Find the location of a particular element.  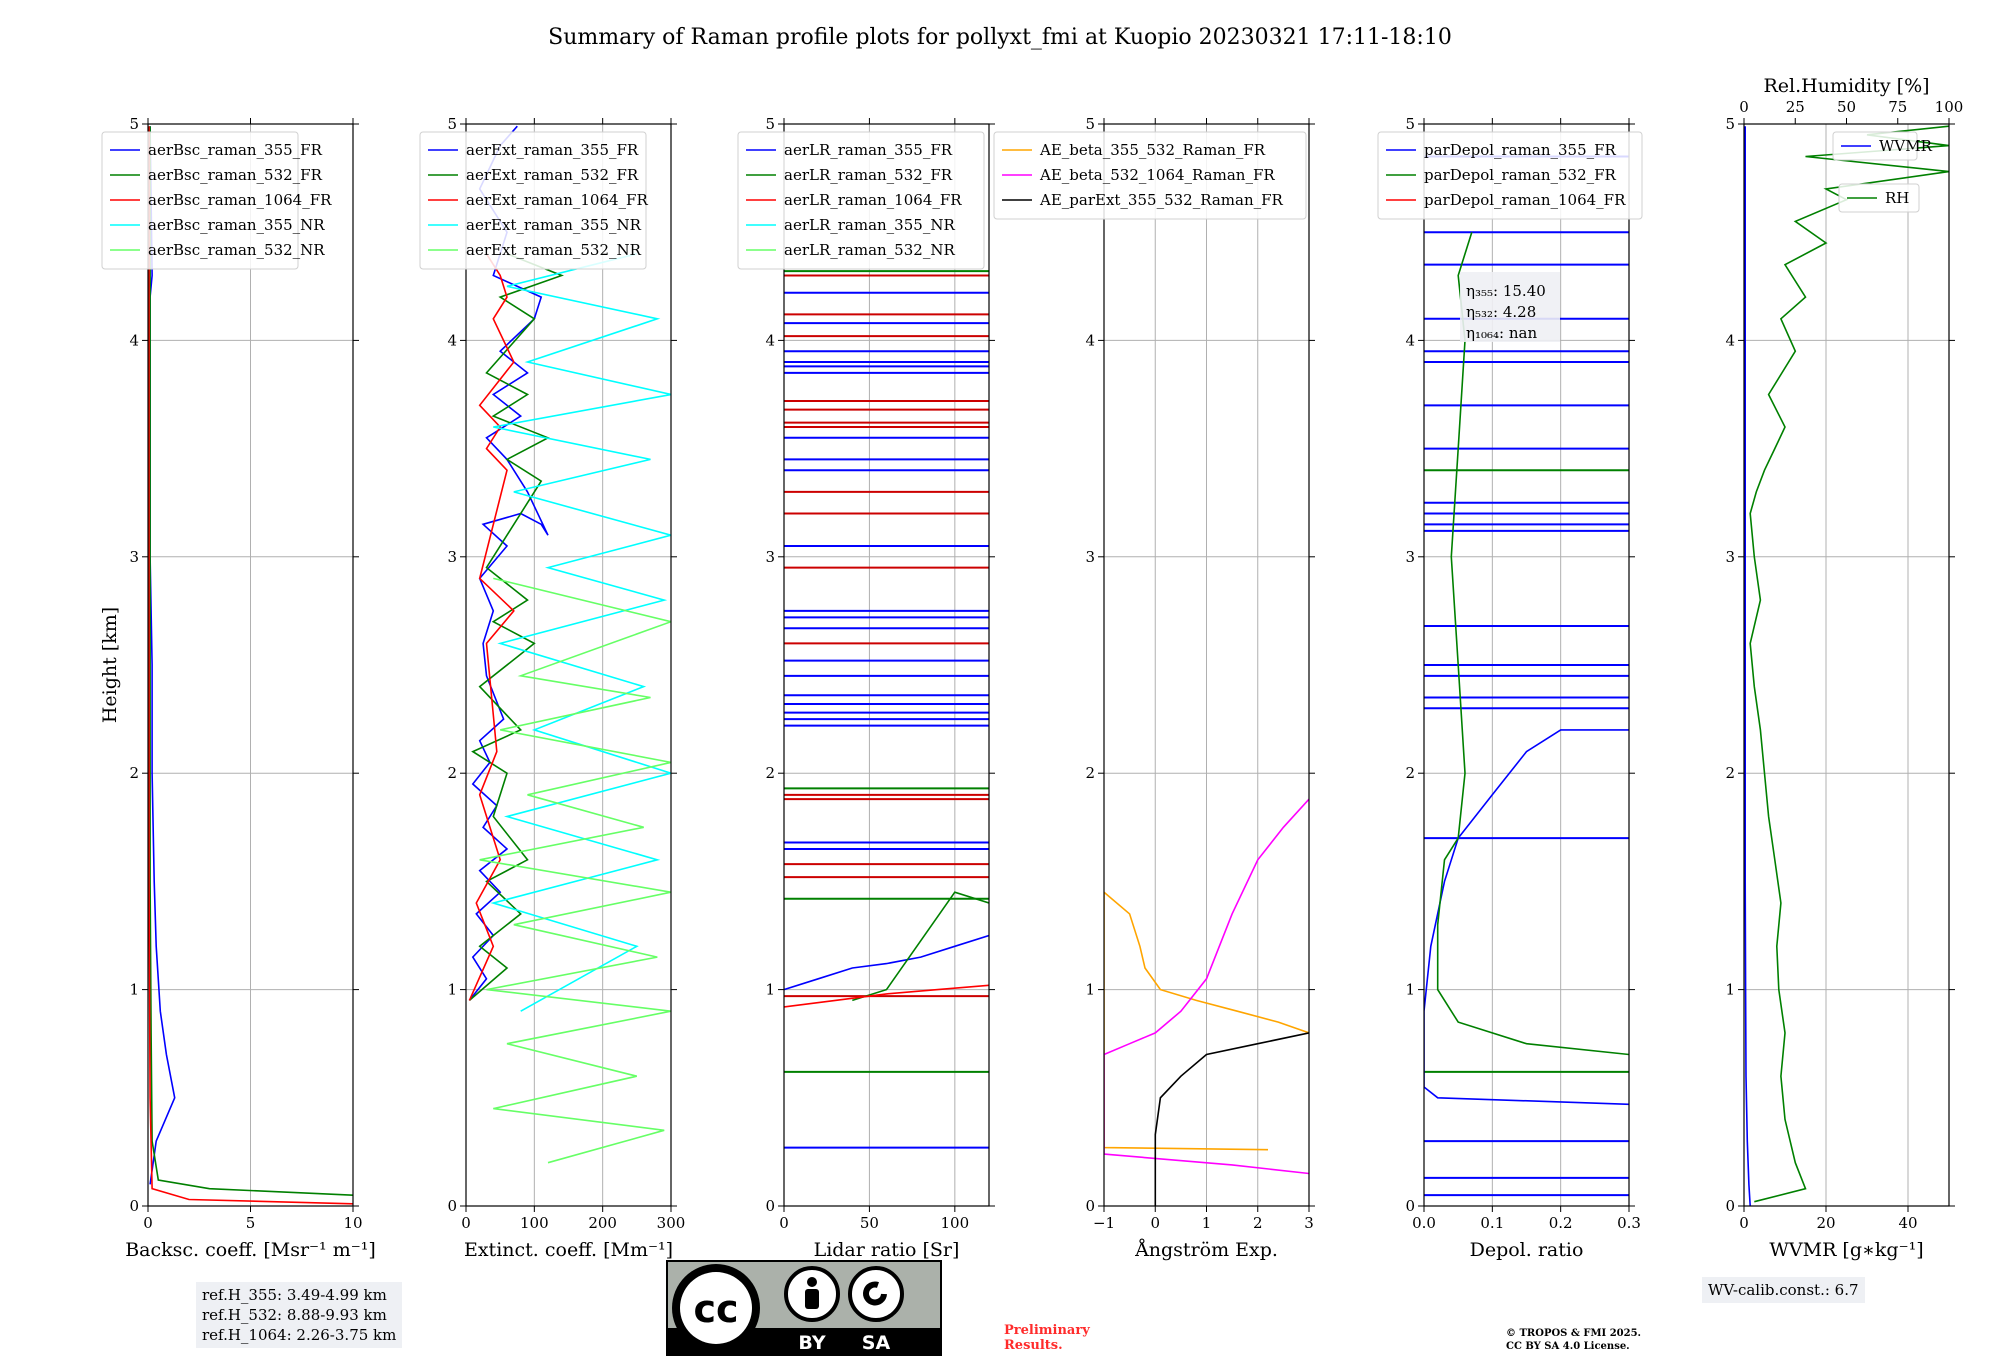

legend-label: WVMR is located at coordinates (1906, 146).